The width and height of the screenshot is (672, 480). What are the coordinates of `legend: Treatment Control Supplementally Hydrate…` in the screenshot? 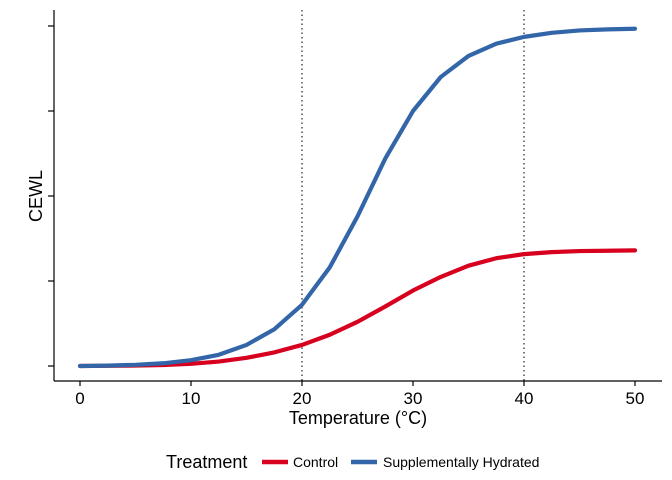 It's located at (352, 462).